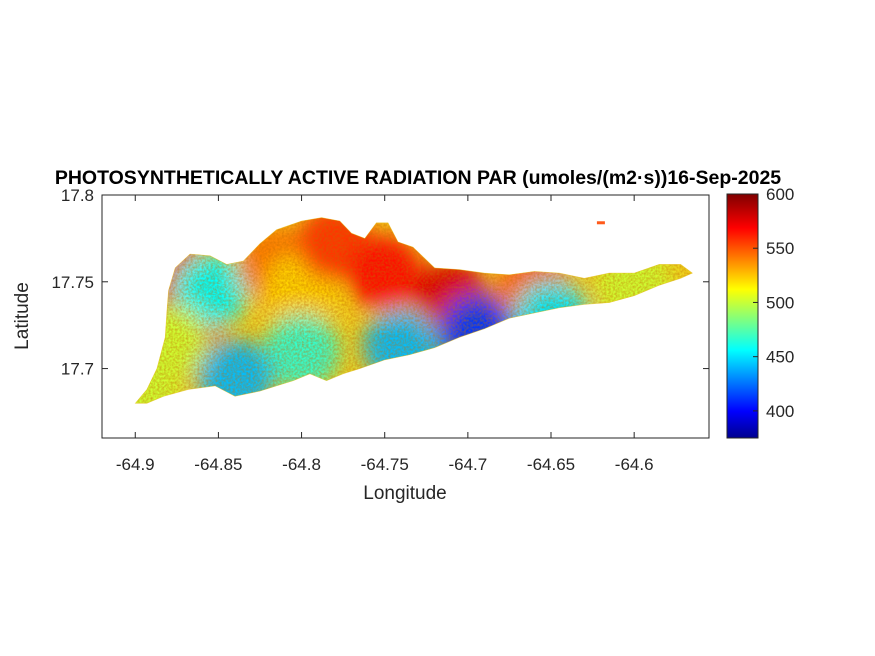 Image resolution: width=875 pixels, height=656 pixels. I want to click on x-tick-label: -64.85, so click(218, 464).